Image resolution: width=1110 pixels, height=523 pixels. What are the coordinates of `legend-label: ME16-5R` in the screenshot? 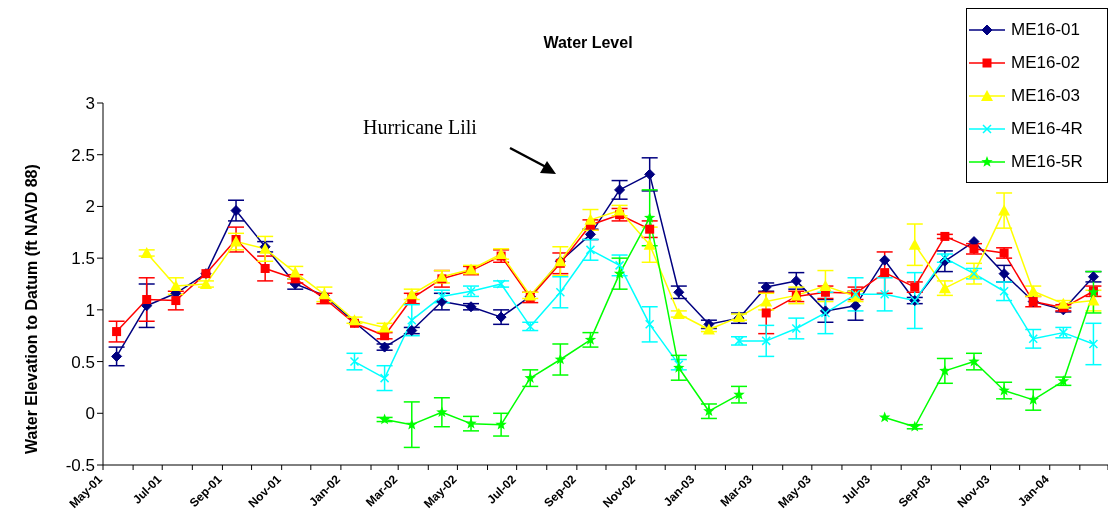 It's located at (1047, 161).